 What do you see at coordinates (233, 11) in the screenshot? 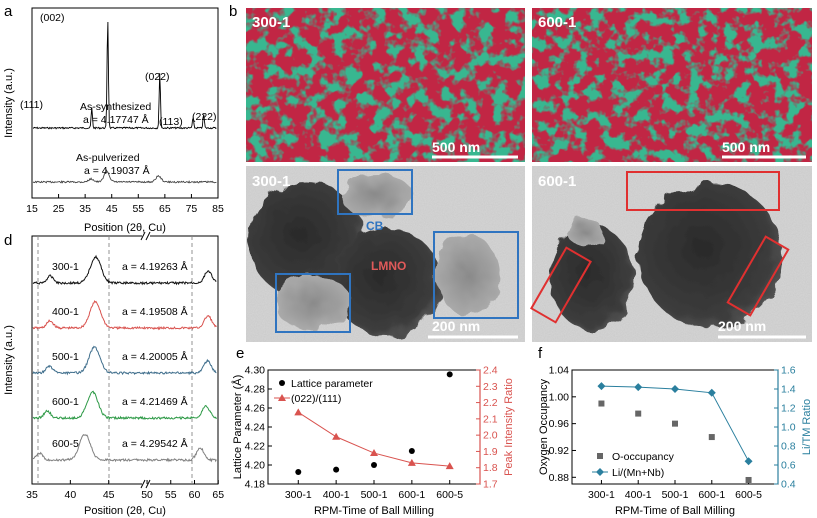
I see `panel-label-b: b` at bounding box center [233, 11].